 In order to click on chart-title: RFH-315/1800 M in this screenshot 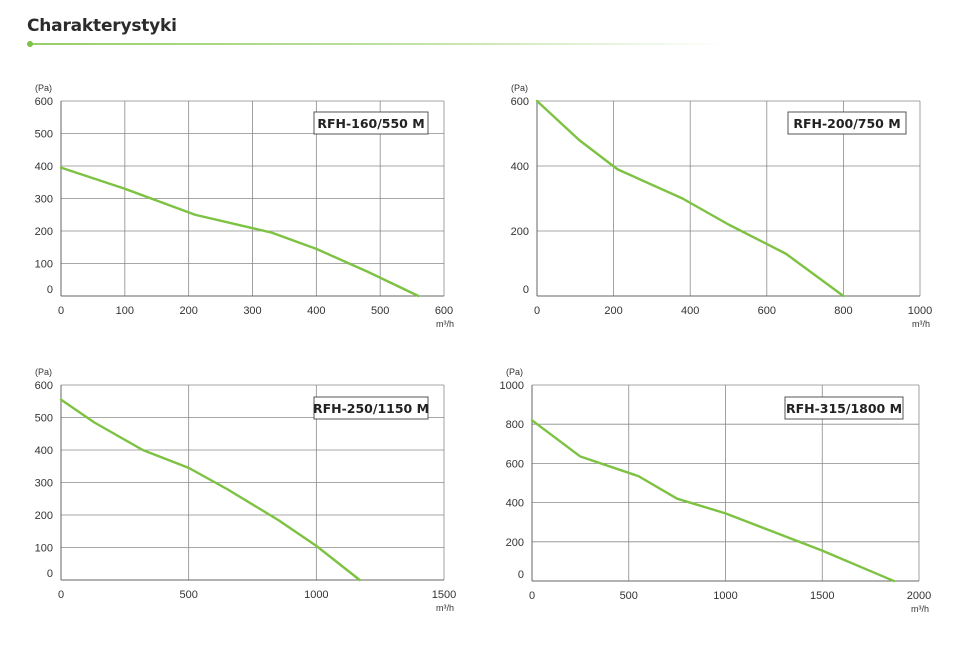, I will do `click(844, 408)`.